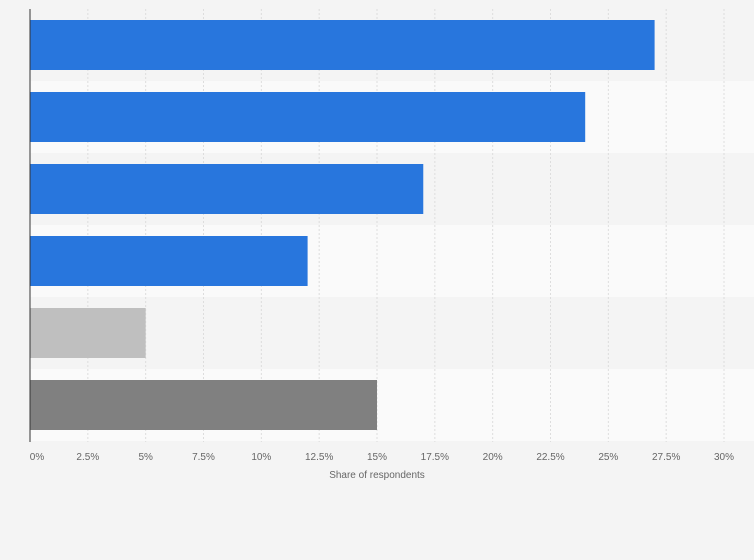 This screenshot has height=560, width=754. Describe the element at coordinates (37, 457) in the screenshot. I see `x-tick-label: 0%` at that location.